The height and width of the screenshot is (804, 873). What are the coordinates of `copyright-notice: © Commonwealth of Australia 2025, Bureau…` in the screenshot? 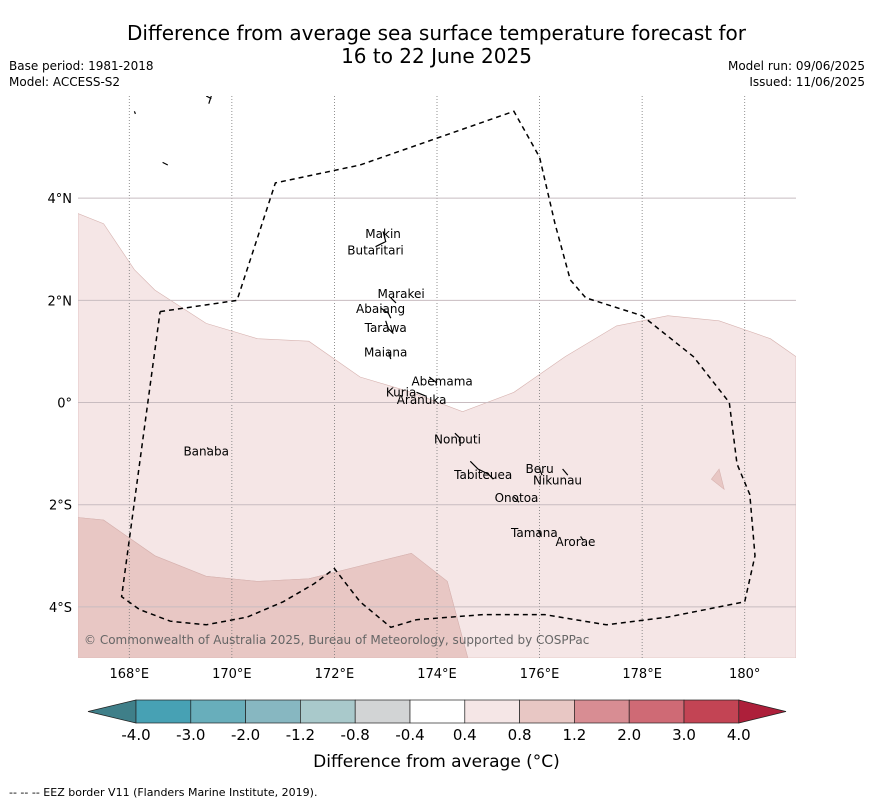 It's located at (336, 640).